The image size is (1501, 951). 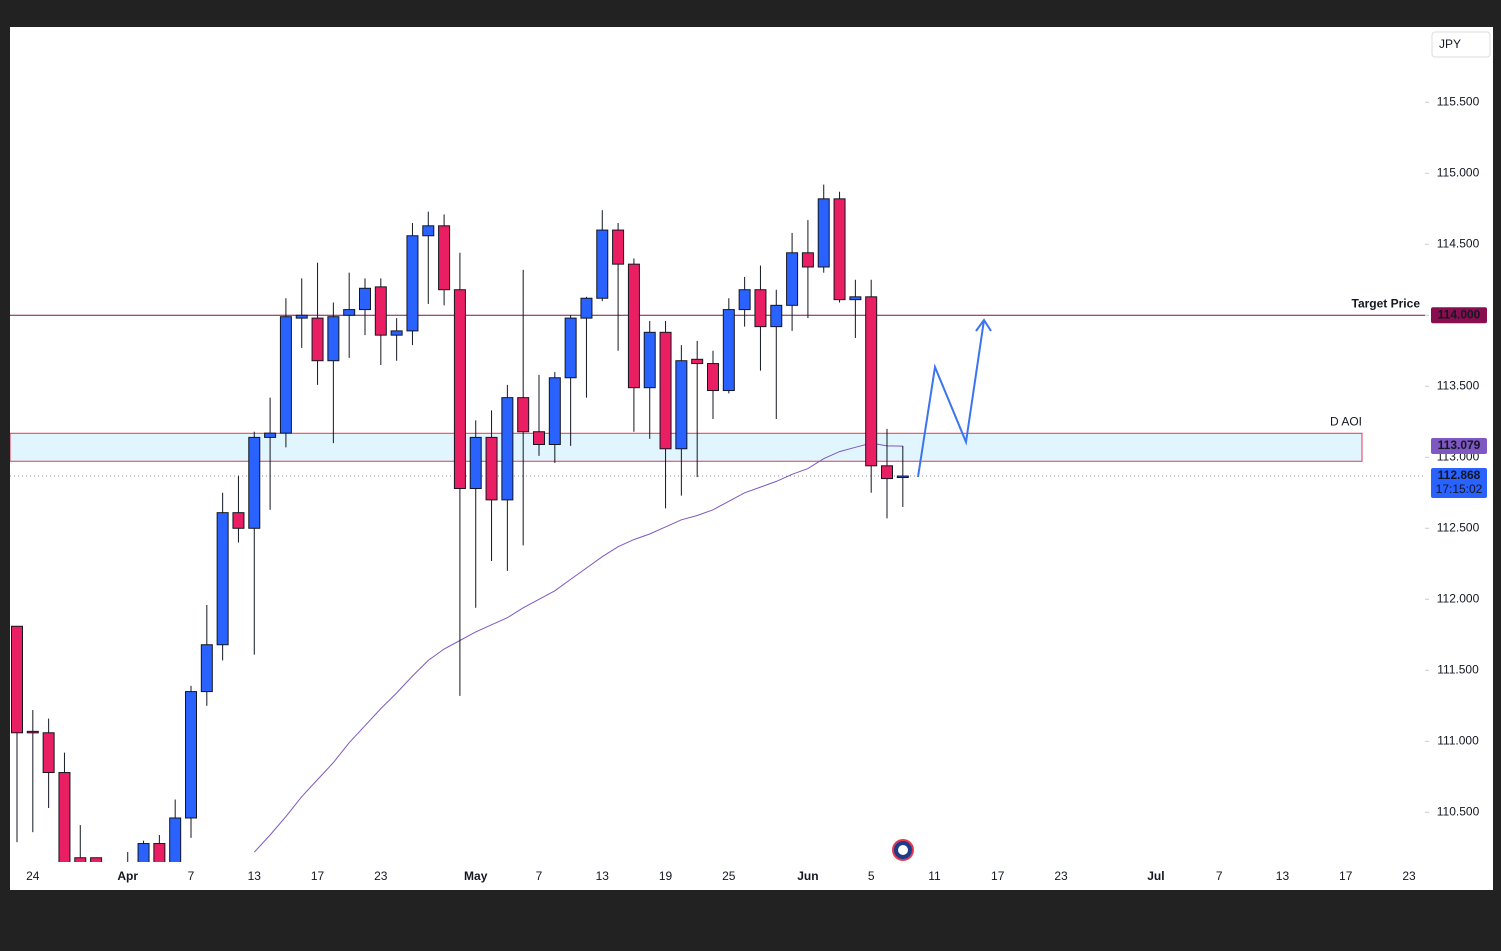 What do you see at coordinates (1458, 385) in the screenshot?
I see `y-tick-label: 113.500` at bounding box center [1458, 385].